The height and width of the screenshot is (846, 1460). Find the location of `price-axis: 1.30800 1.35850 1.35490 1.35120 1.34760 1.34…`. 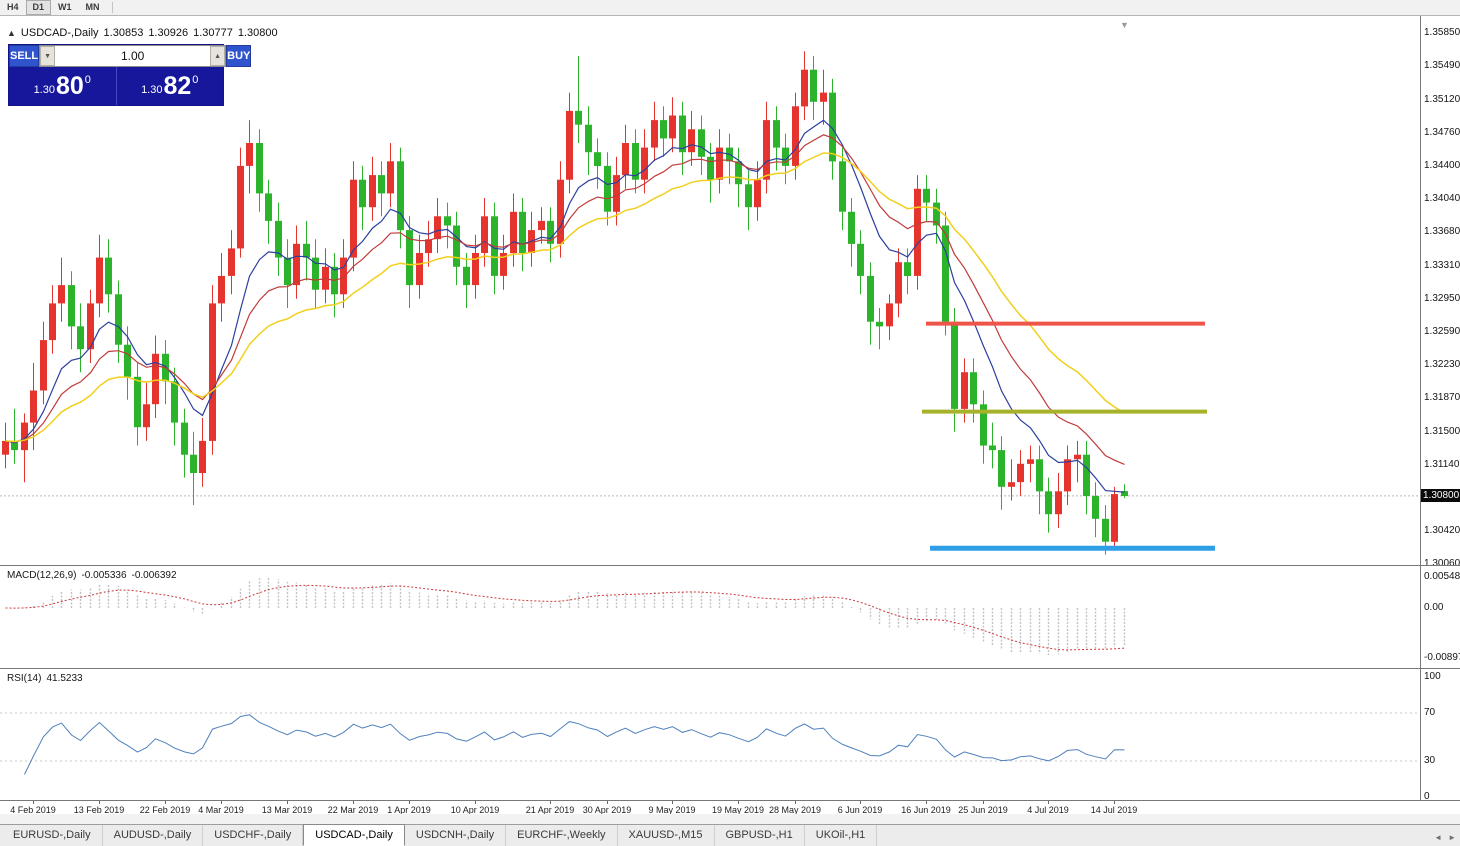

price-axis: 1.30800 1.35850 1.35490 1.35120 1.34760 1.34… is located at coordinates (1440, 409).